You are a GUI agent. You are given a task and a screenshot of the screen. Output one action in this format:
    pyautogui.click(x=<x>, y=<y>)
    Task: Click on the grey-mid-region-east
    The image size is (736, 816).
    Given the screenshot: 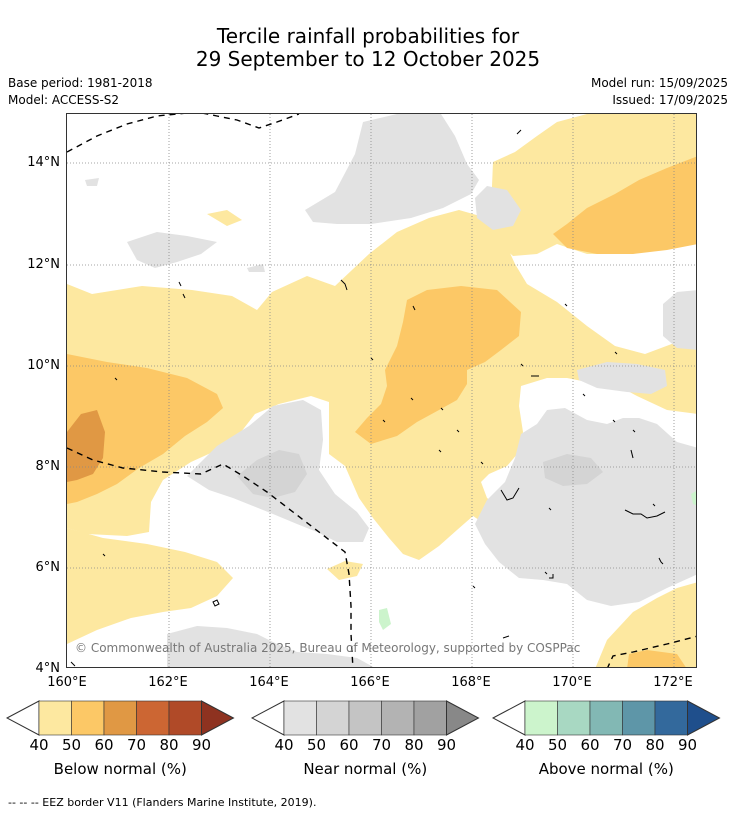 What is the action you would take?
    pyautogui.click(x=573, y=470)
    